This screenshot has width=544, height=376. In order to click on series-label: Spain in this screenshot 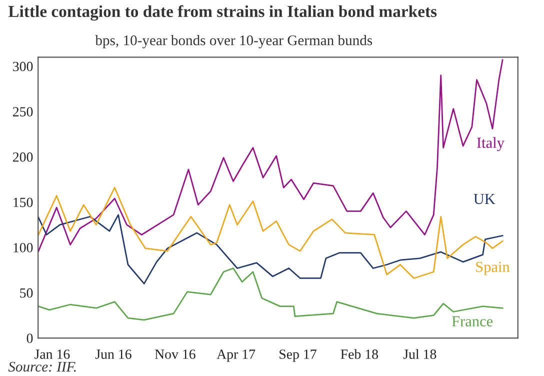, I will do `click(493, 269)`.